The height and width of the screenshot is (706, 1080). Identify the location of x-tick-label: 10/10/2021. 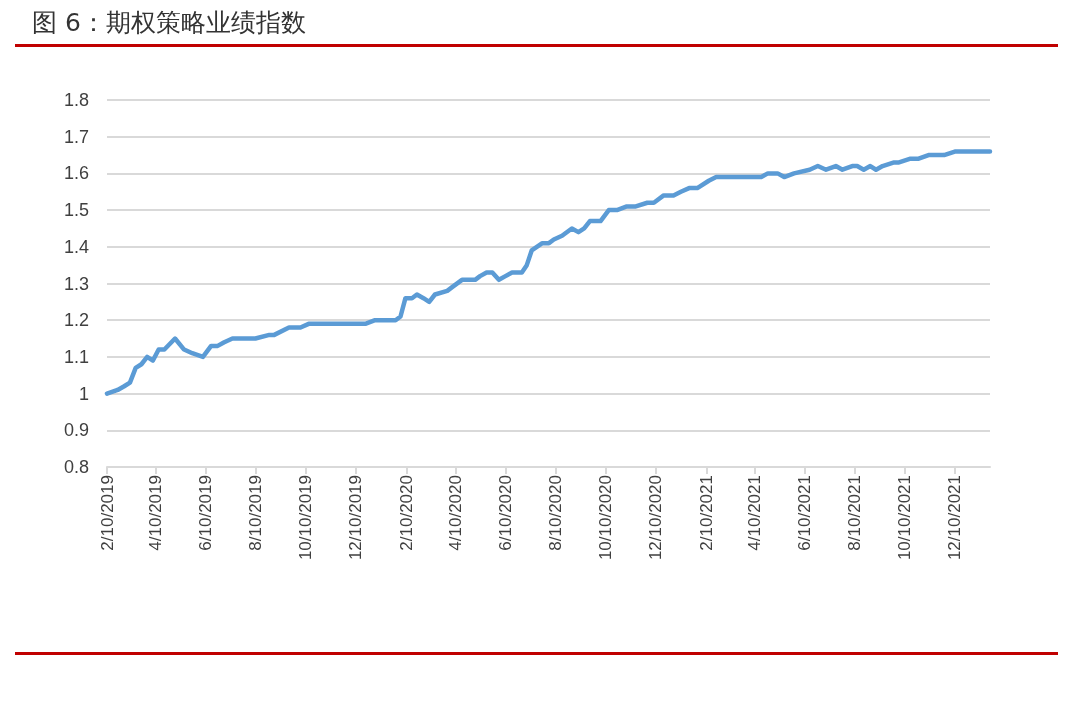
(905, 518).